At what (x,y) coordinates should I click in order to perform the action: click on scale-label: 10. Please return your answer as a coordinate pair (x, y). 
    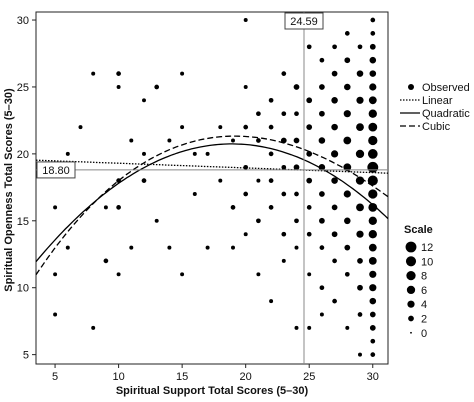
    Looking at the image, I should click on (427, 262).